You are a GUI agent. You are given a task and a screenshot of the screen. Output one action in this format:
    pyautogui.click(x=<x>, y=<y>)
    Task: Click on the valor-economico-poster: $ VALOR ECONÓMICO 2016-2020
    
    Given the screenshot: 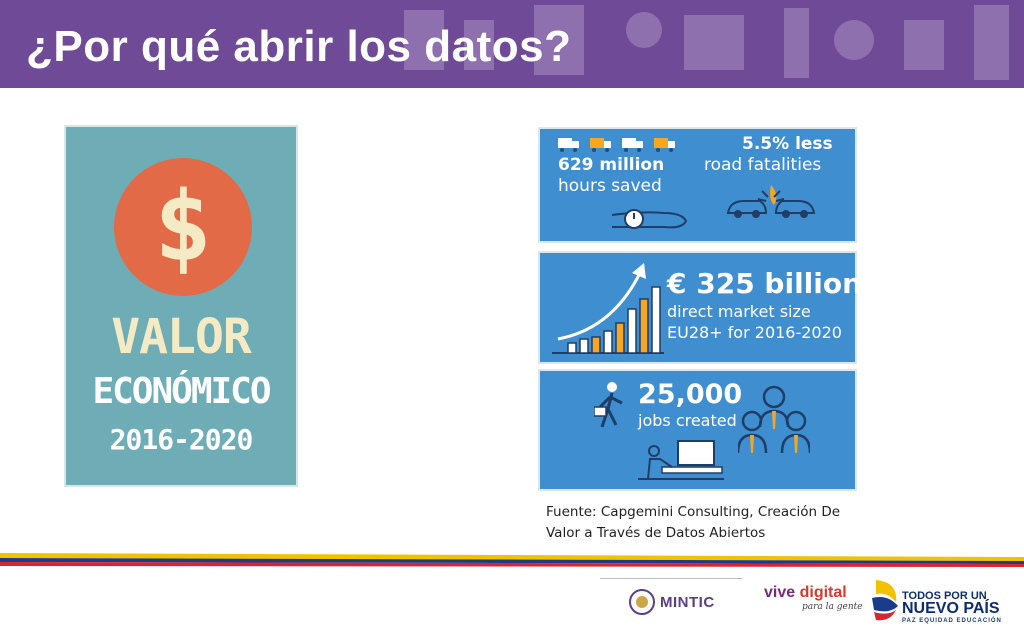 What is the action you would take?
    pyautogui.click(x=181, y=306)
    